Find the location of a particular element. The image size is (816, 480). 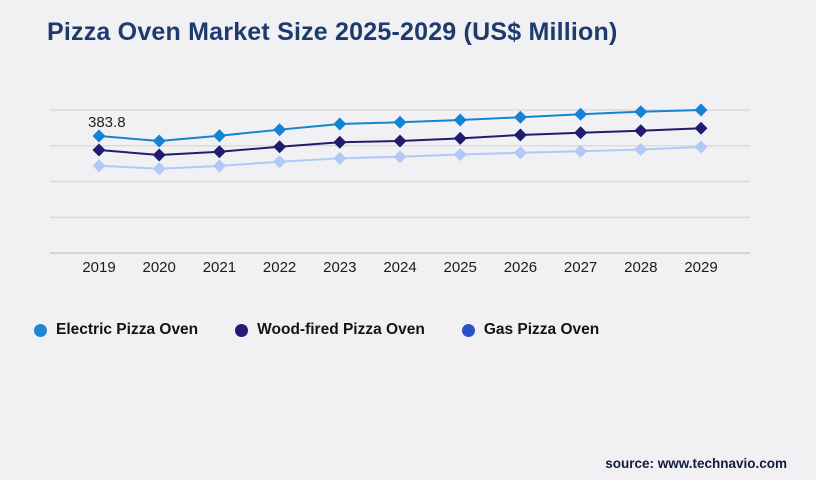

wood-fired-pizza-oven-legend-dot-icon is located at coordinates (242, 330).